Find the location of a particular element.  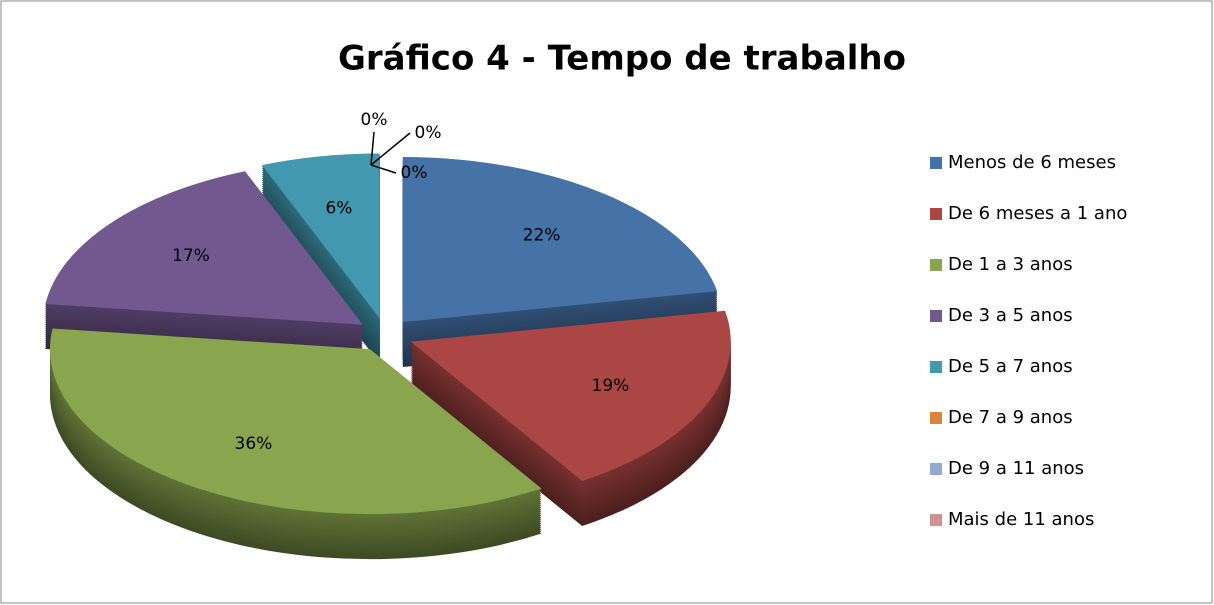

legend-label: De 1 a 3 anos is located at coordinates (1010, 264).